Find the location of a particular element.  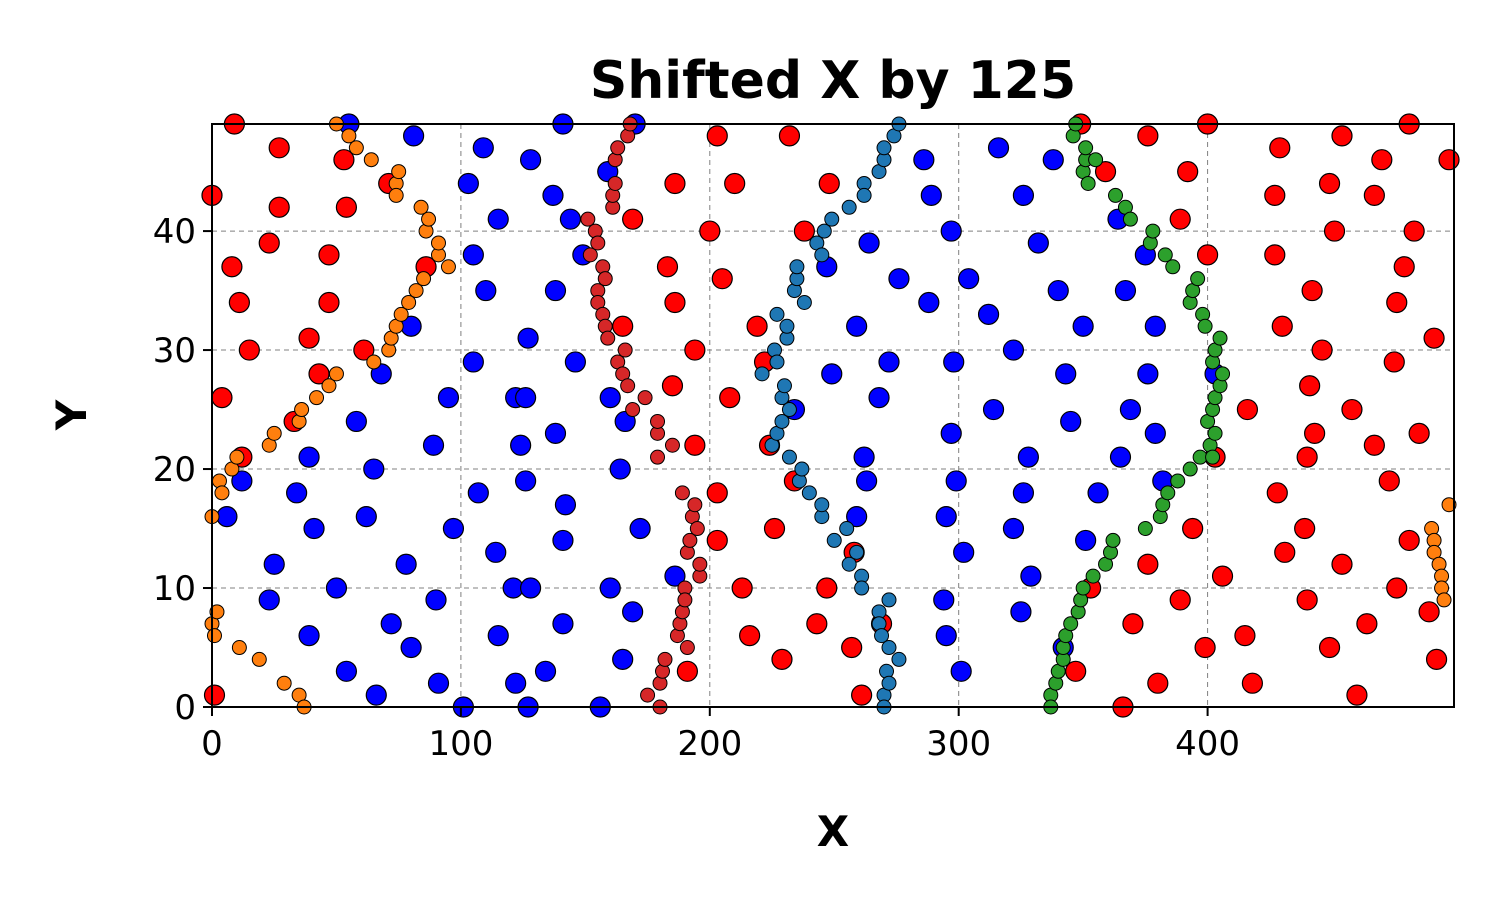

x-tick-label: 400 is located at coordinates (1207, 744).